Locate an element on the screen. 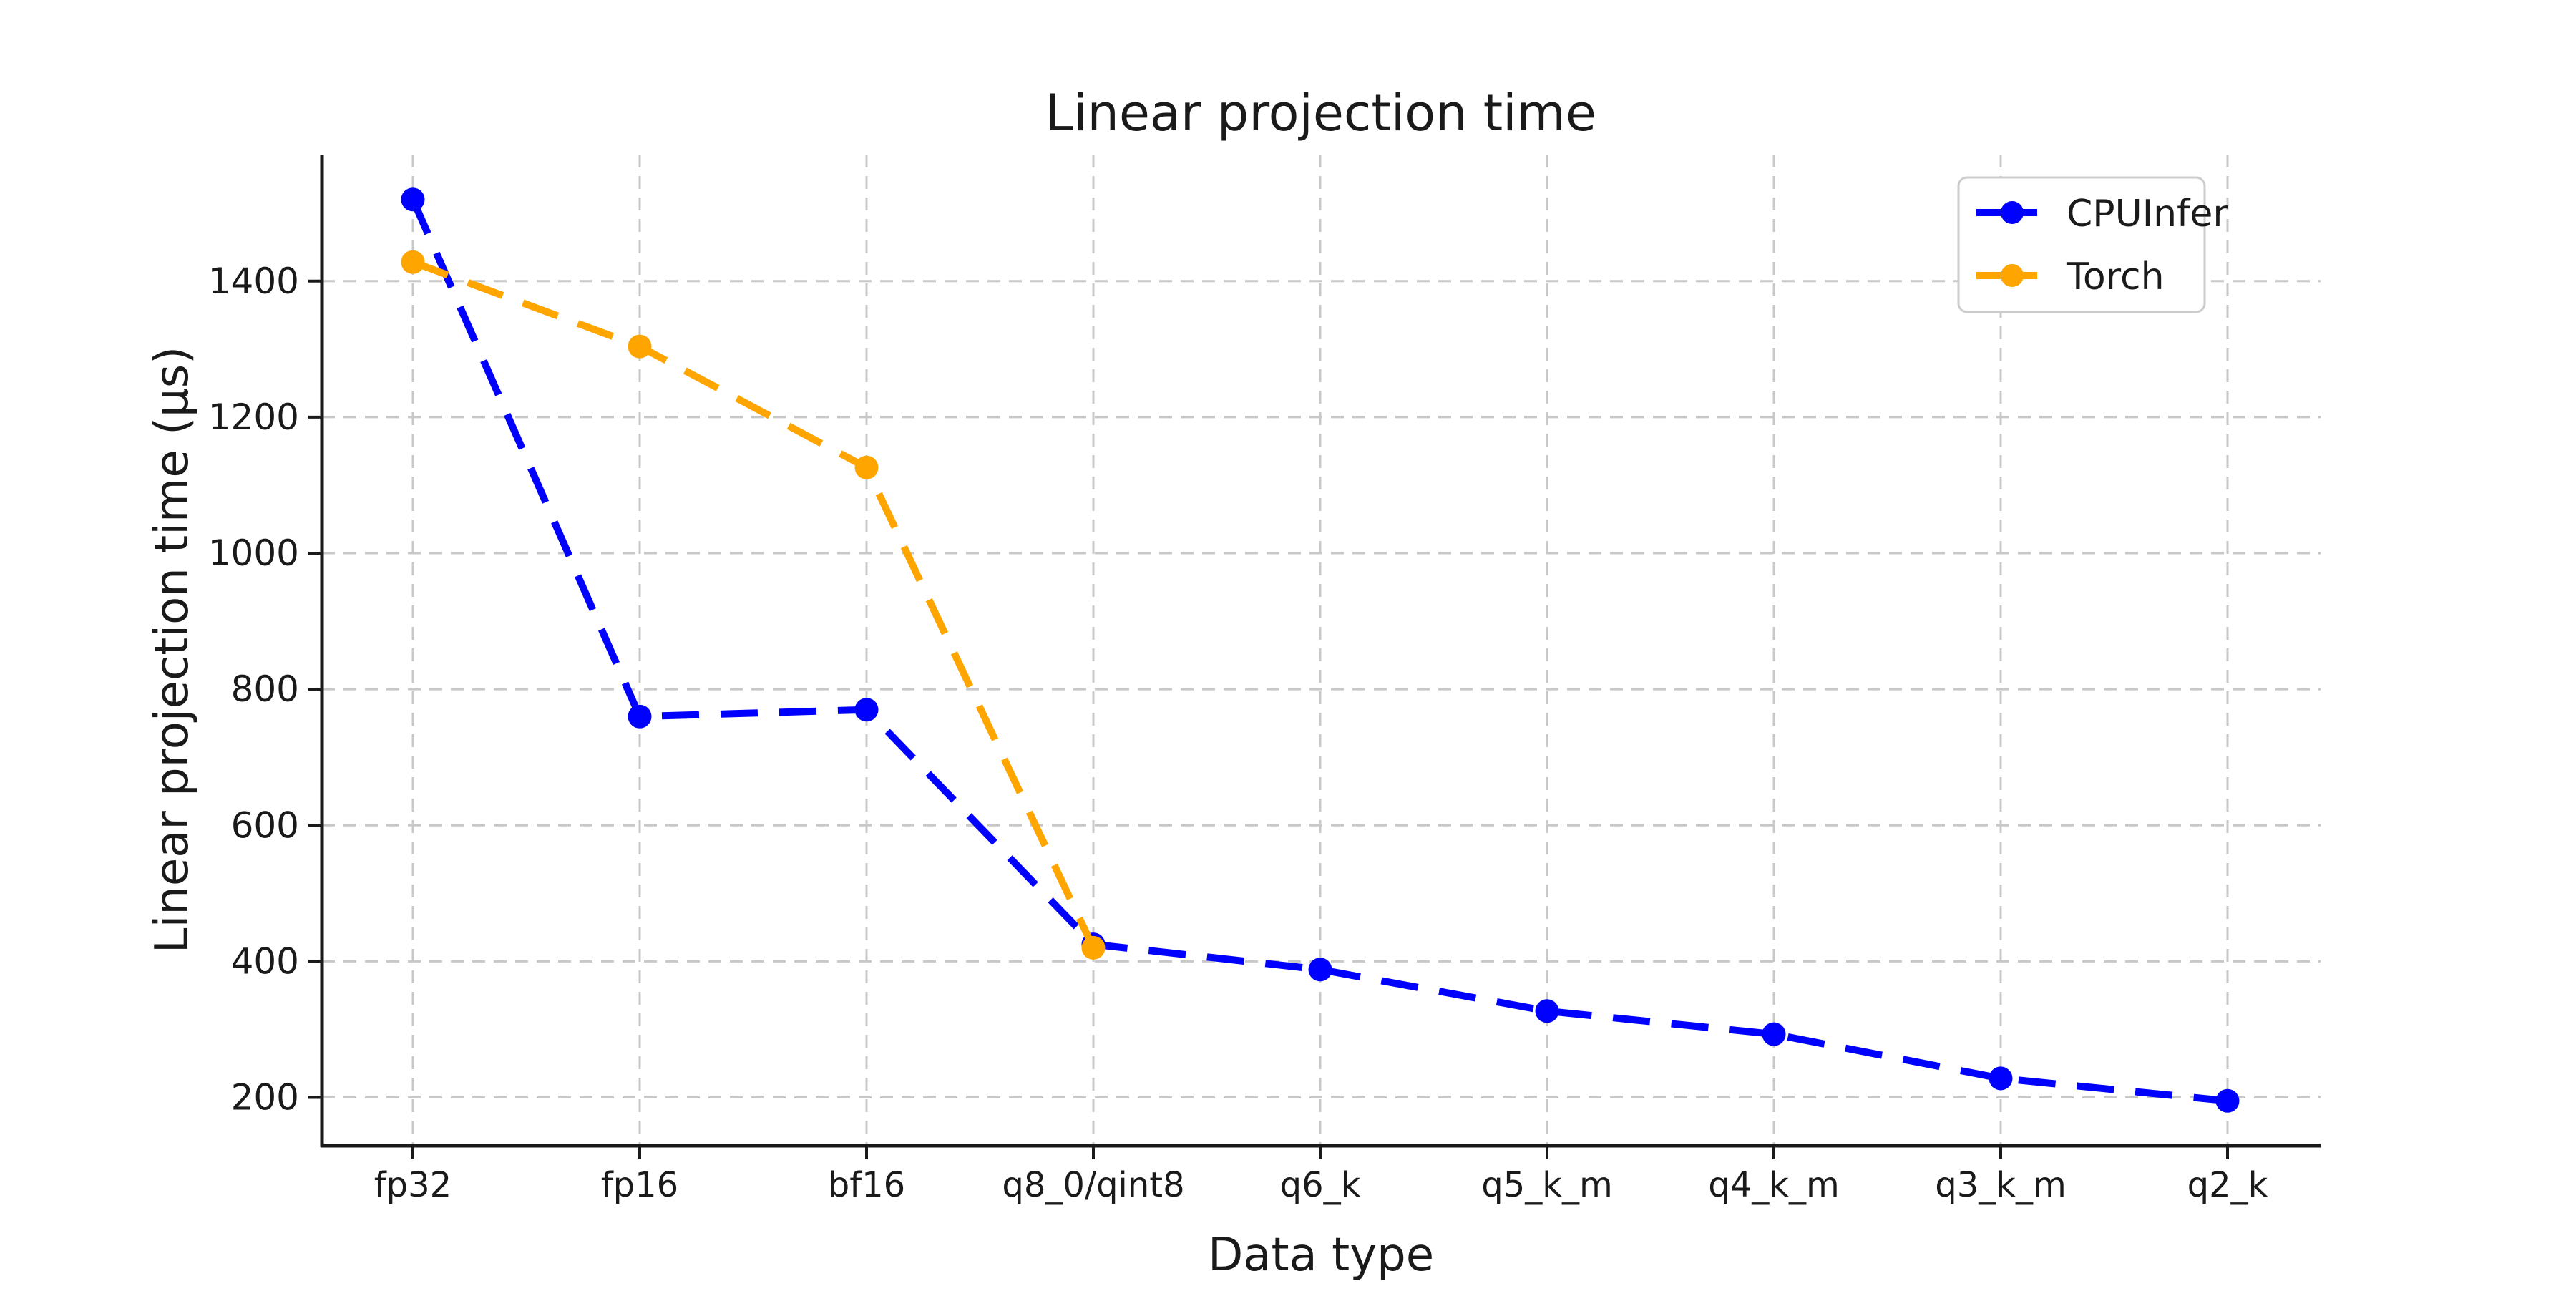  y-tick-label: 1200 is located at coordinates (253, 417).